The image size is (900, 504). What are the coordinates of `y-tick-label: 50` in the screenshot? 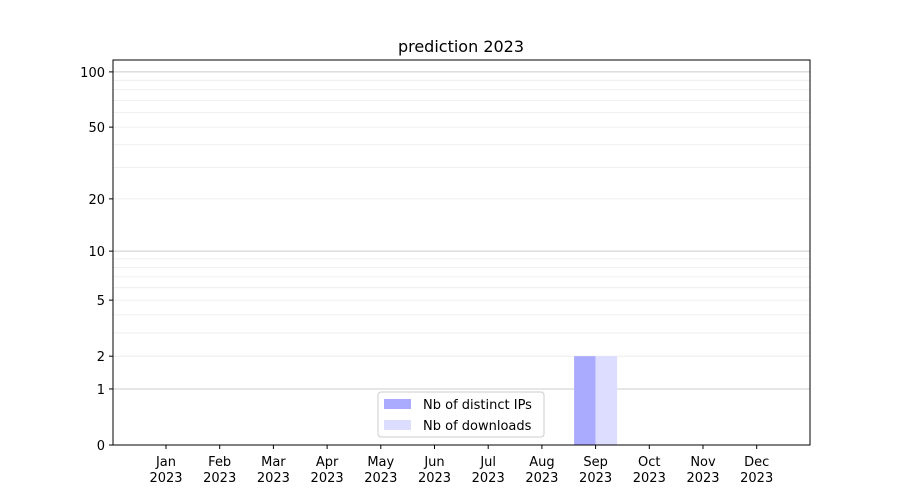 It's located at (96, 128).